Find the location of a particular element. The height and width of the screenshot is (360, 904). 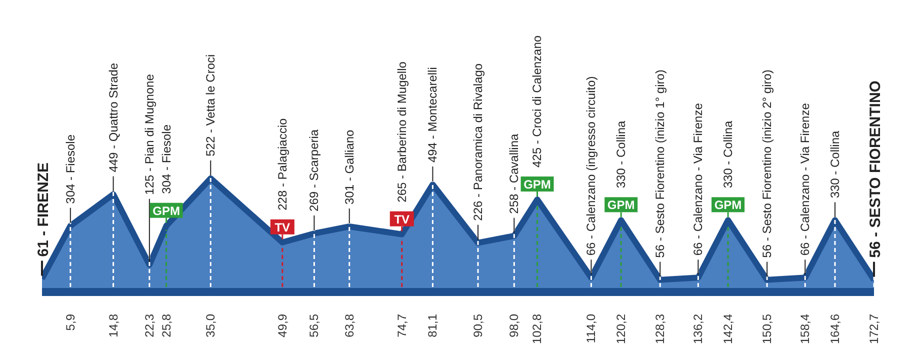

data-label: 56 - Sesto Fiorentino (inizio 1° giro) is located at coordinates (660, 164).